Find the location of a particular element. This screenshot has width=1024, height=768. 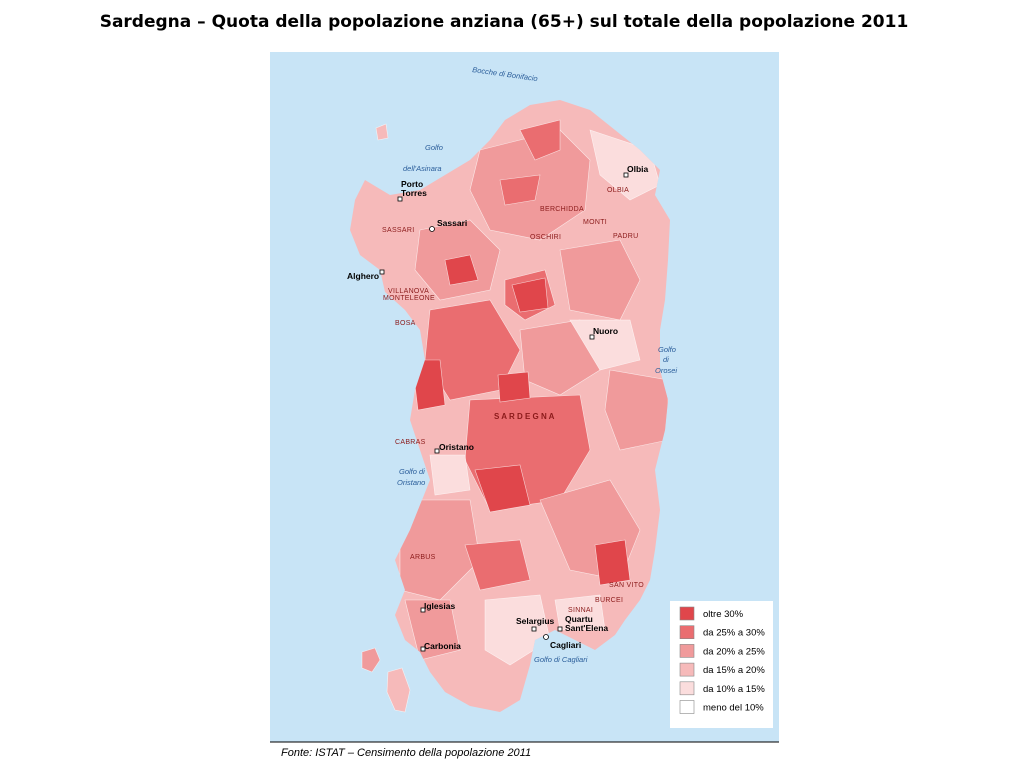

municipality-label: MONTI is located at coordinates (595, 222).